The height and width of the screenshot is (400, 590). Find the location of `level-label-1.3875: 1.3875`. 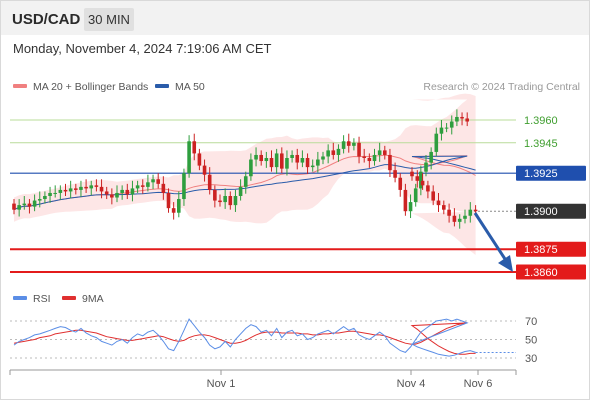

level-label-1.3875: 1.3875 is located at coordinates (541, 250).